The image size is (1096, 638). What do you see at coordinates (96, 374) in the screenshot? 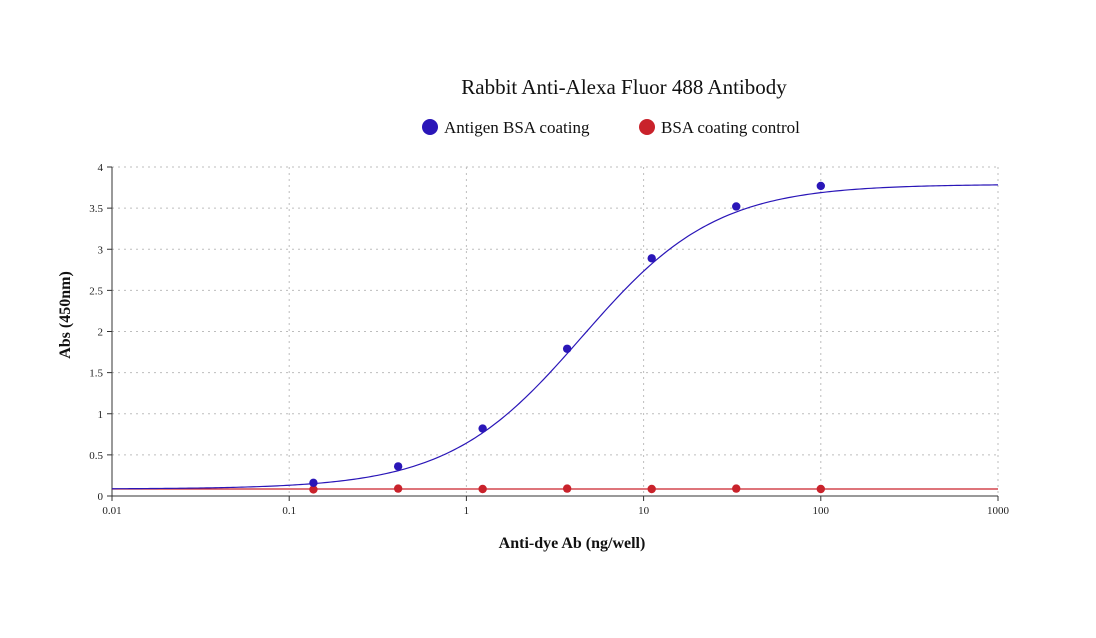
I see `y-tick-label: 1.5` at bounding box center [96, 374].